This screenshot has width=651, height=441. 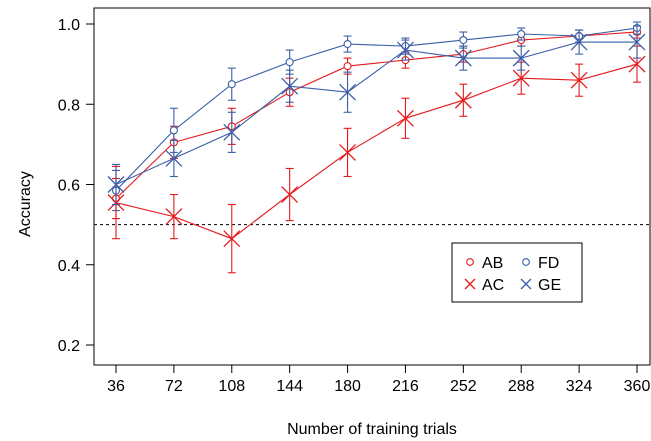 What do you see at coordinates (463, 386) in the screenshot?
I see `x-tick-label: 252` at bounding box center [463, 386].